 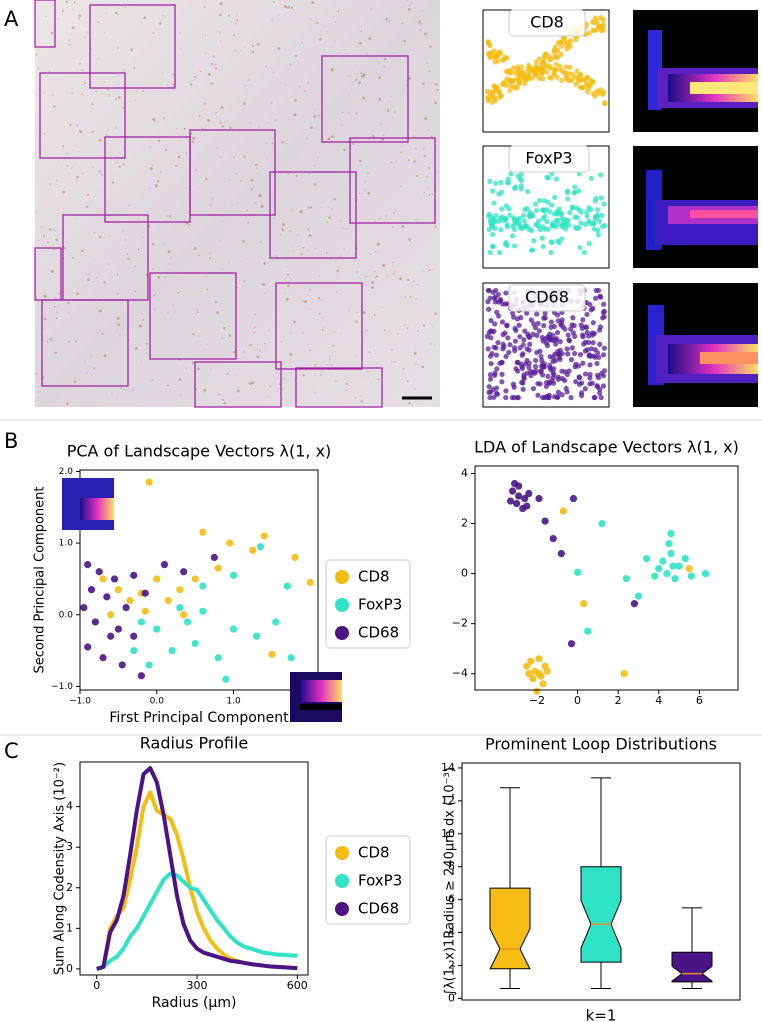 What do you see at coordinates (606, 578) in the screenshot?
I see `plot-frame` at bounding box center [606, 578].